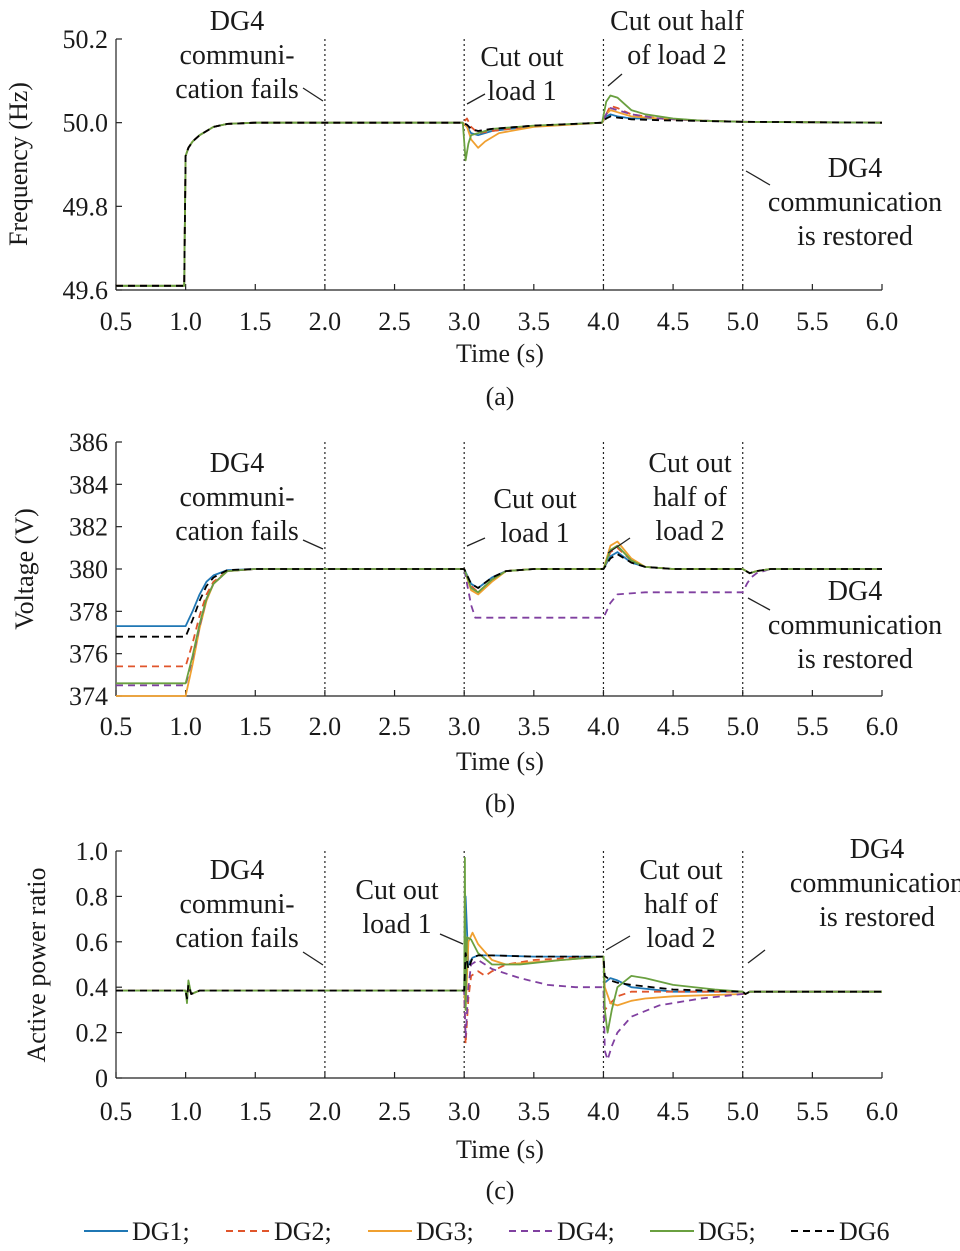 The image size is (960, 1251). I want to click on y-tick-label: 0.2, so click(92, 1033).